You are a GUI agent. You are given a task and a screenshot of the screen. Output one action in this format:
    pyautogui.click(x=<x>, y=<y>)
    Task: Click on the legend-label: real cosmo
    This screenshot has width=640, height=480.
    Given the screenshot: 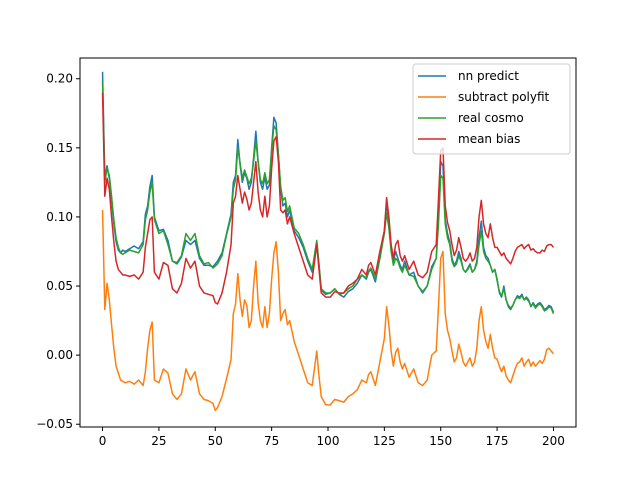 What is the action you would take?
    pyautogui.click(x=491, y=118)
    